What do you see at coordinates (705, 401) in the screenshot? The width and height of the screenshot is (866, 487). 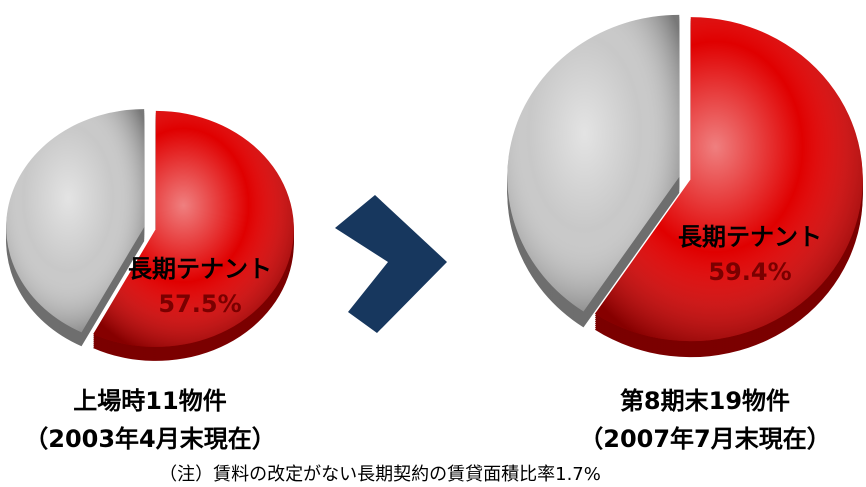 I see `pie-title: 第8期末19物件` at bounding box center [705, 401].